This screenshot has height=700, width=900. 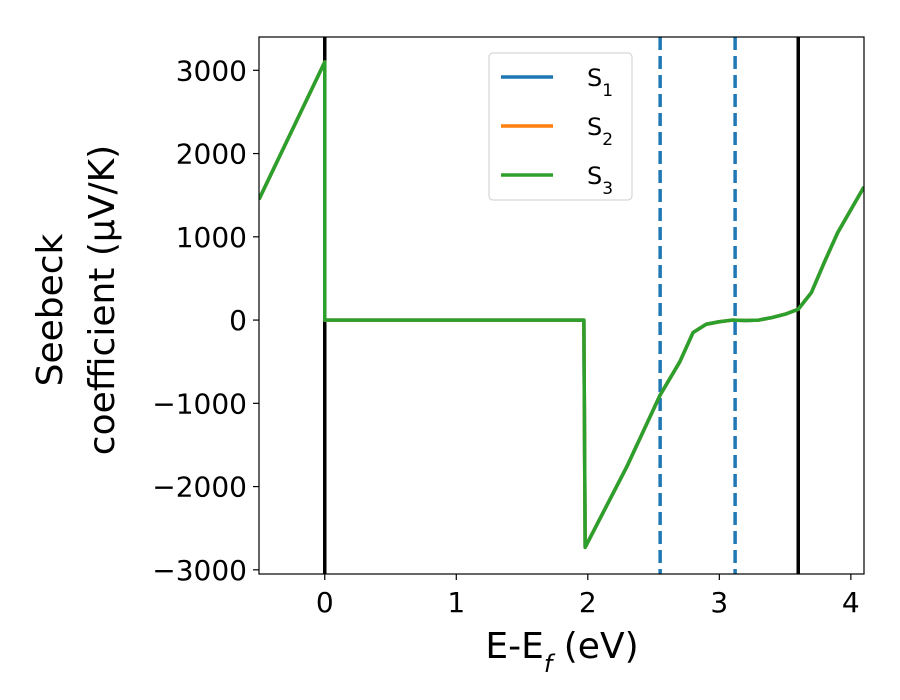 What do you see at coordinates (199, 487) in the screenshot?
I see `y-tick-label: −2000` at bounding box center [199, 487].